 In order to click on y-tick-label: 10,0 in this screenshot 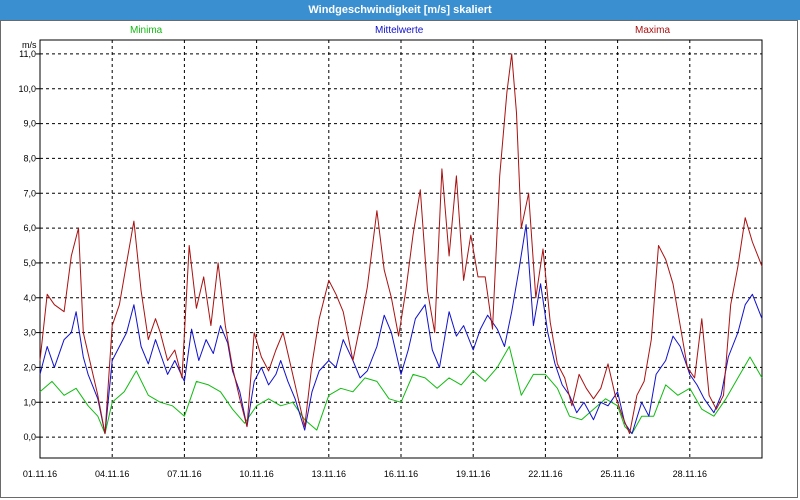, I will do `click(27, 89)`.